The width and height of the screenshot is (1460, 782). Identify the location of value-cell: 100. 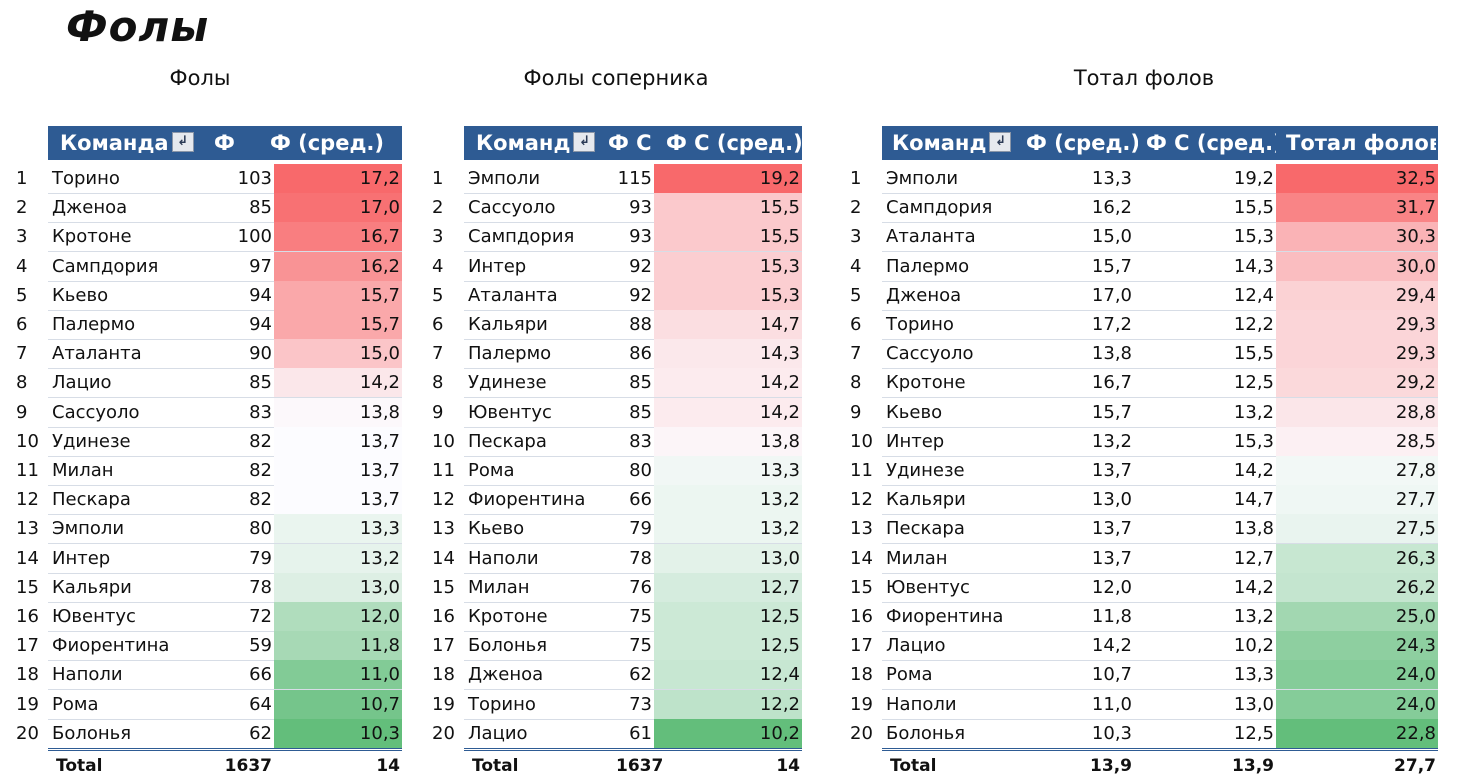
(254, 237).